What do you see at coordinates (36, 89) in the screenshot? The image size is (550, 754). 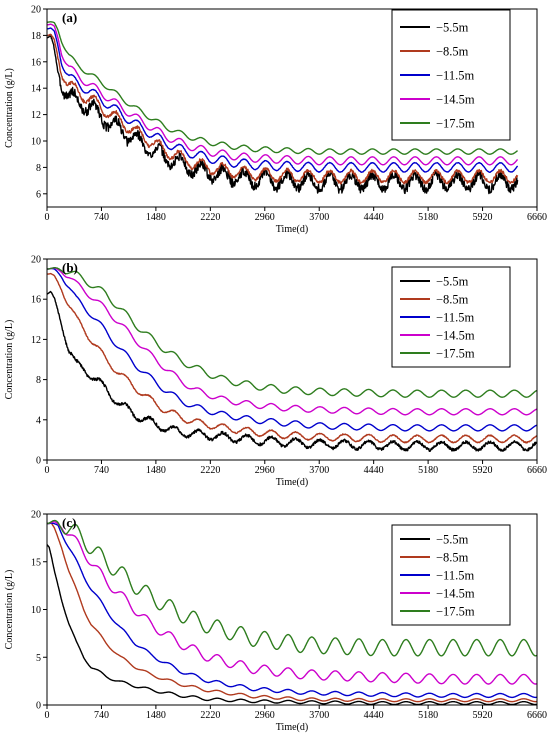 I see `y-tick-label: 14` at bounding box center [36, 89].